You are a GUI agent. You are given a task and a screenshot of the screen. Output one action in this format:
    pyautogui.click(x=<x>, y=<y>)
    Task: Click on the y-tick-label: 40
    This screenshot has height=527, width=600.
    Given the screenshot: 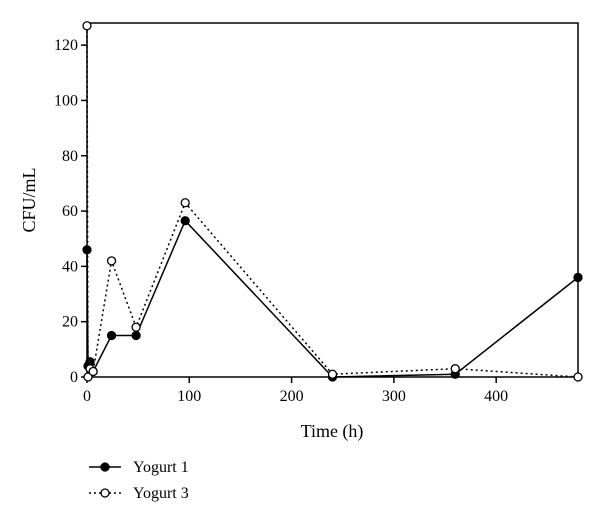 What is the action you would take?
    pyautogui.click(x=70, y=266)
    